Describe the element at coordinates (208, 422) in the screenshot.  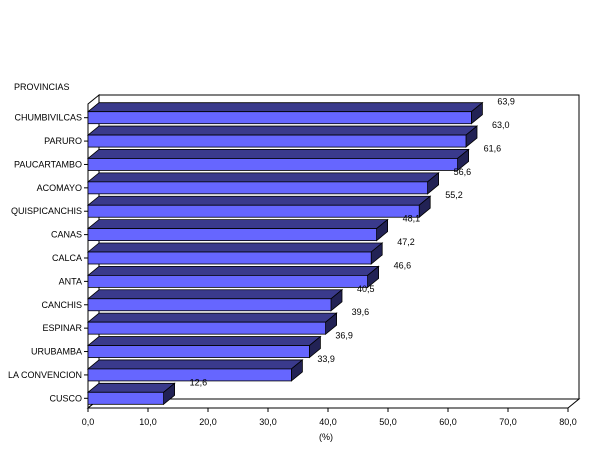
I see `x-tick-label: 20,0` at that location.